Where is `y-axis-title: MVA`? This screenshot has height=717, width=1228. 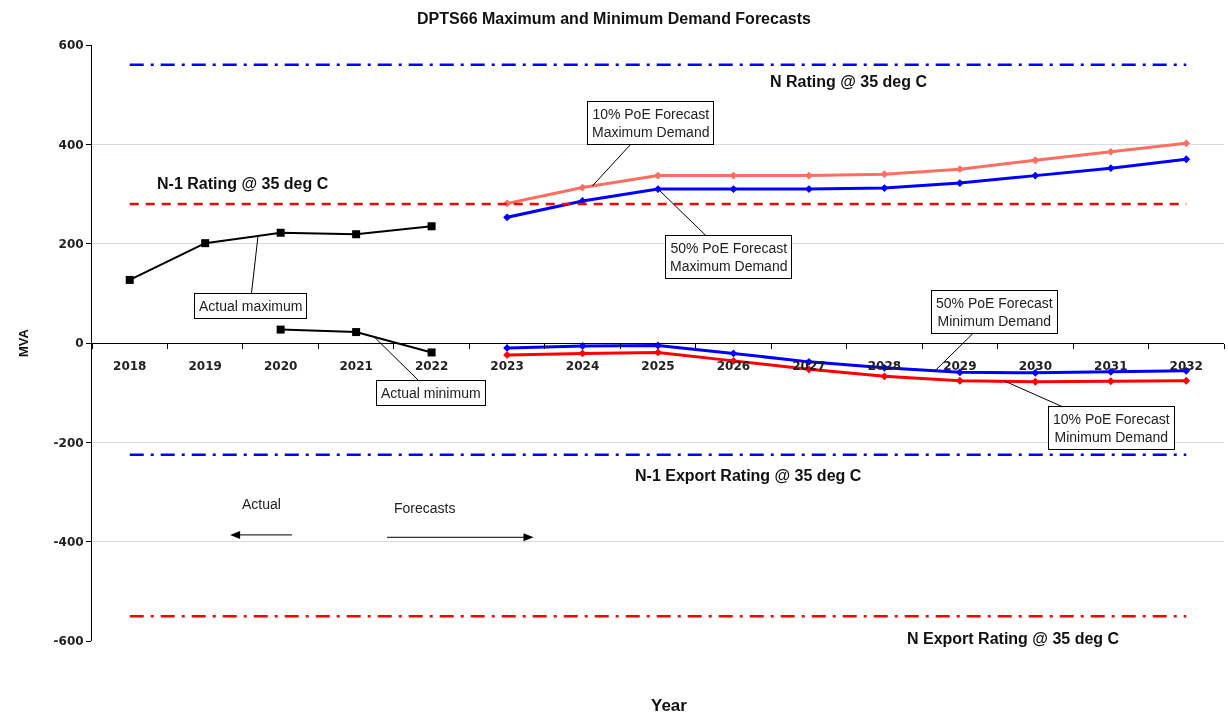
y-axis-title: MVA is located at coordinates (23, 342).